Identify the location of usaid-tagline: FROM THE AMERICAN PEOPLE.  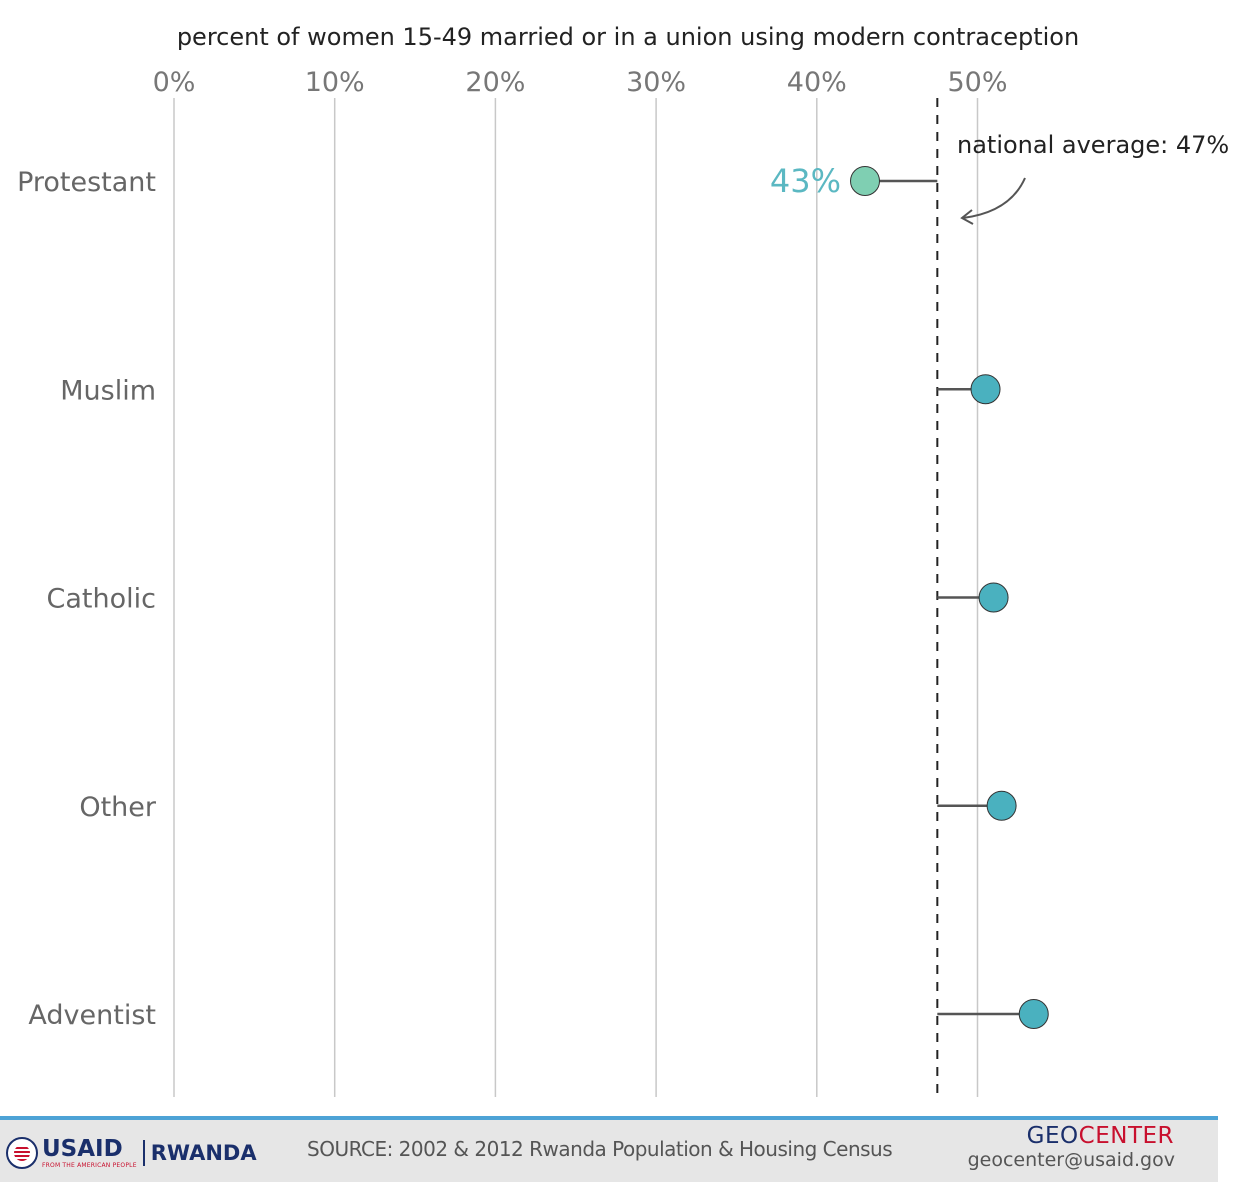
(89, 1165).